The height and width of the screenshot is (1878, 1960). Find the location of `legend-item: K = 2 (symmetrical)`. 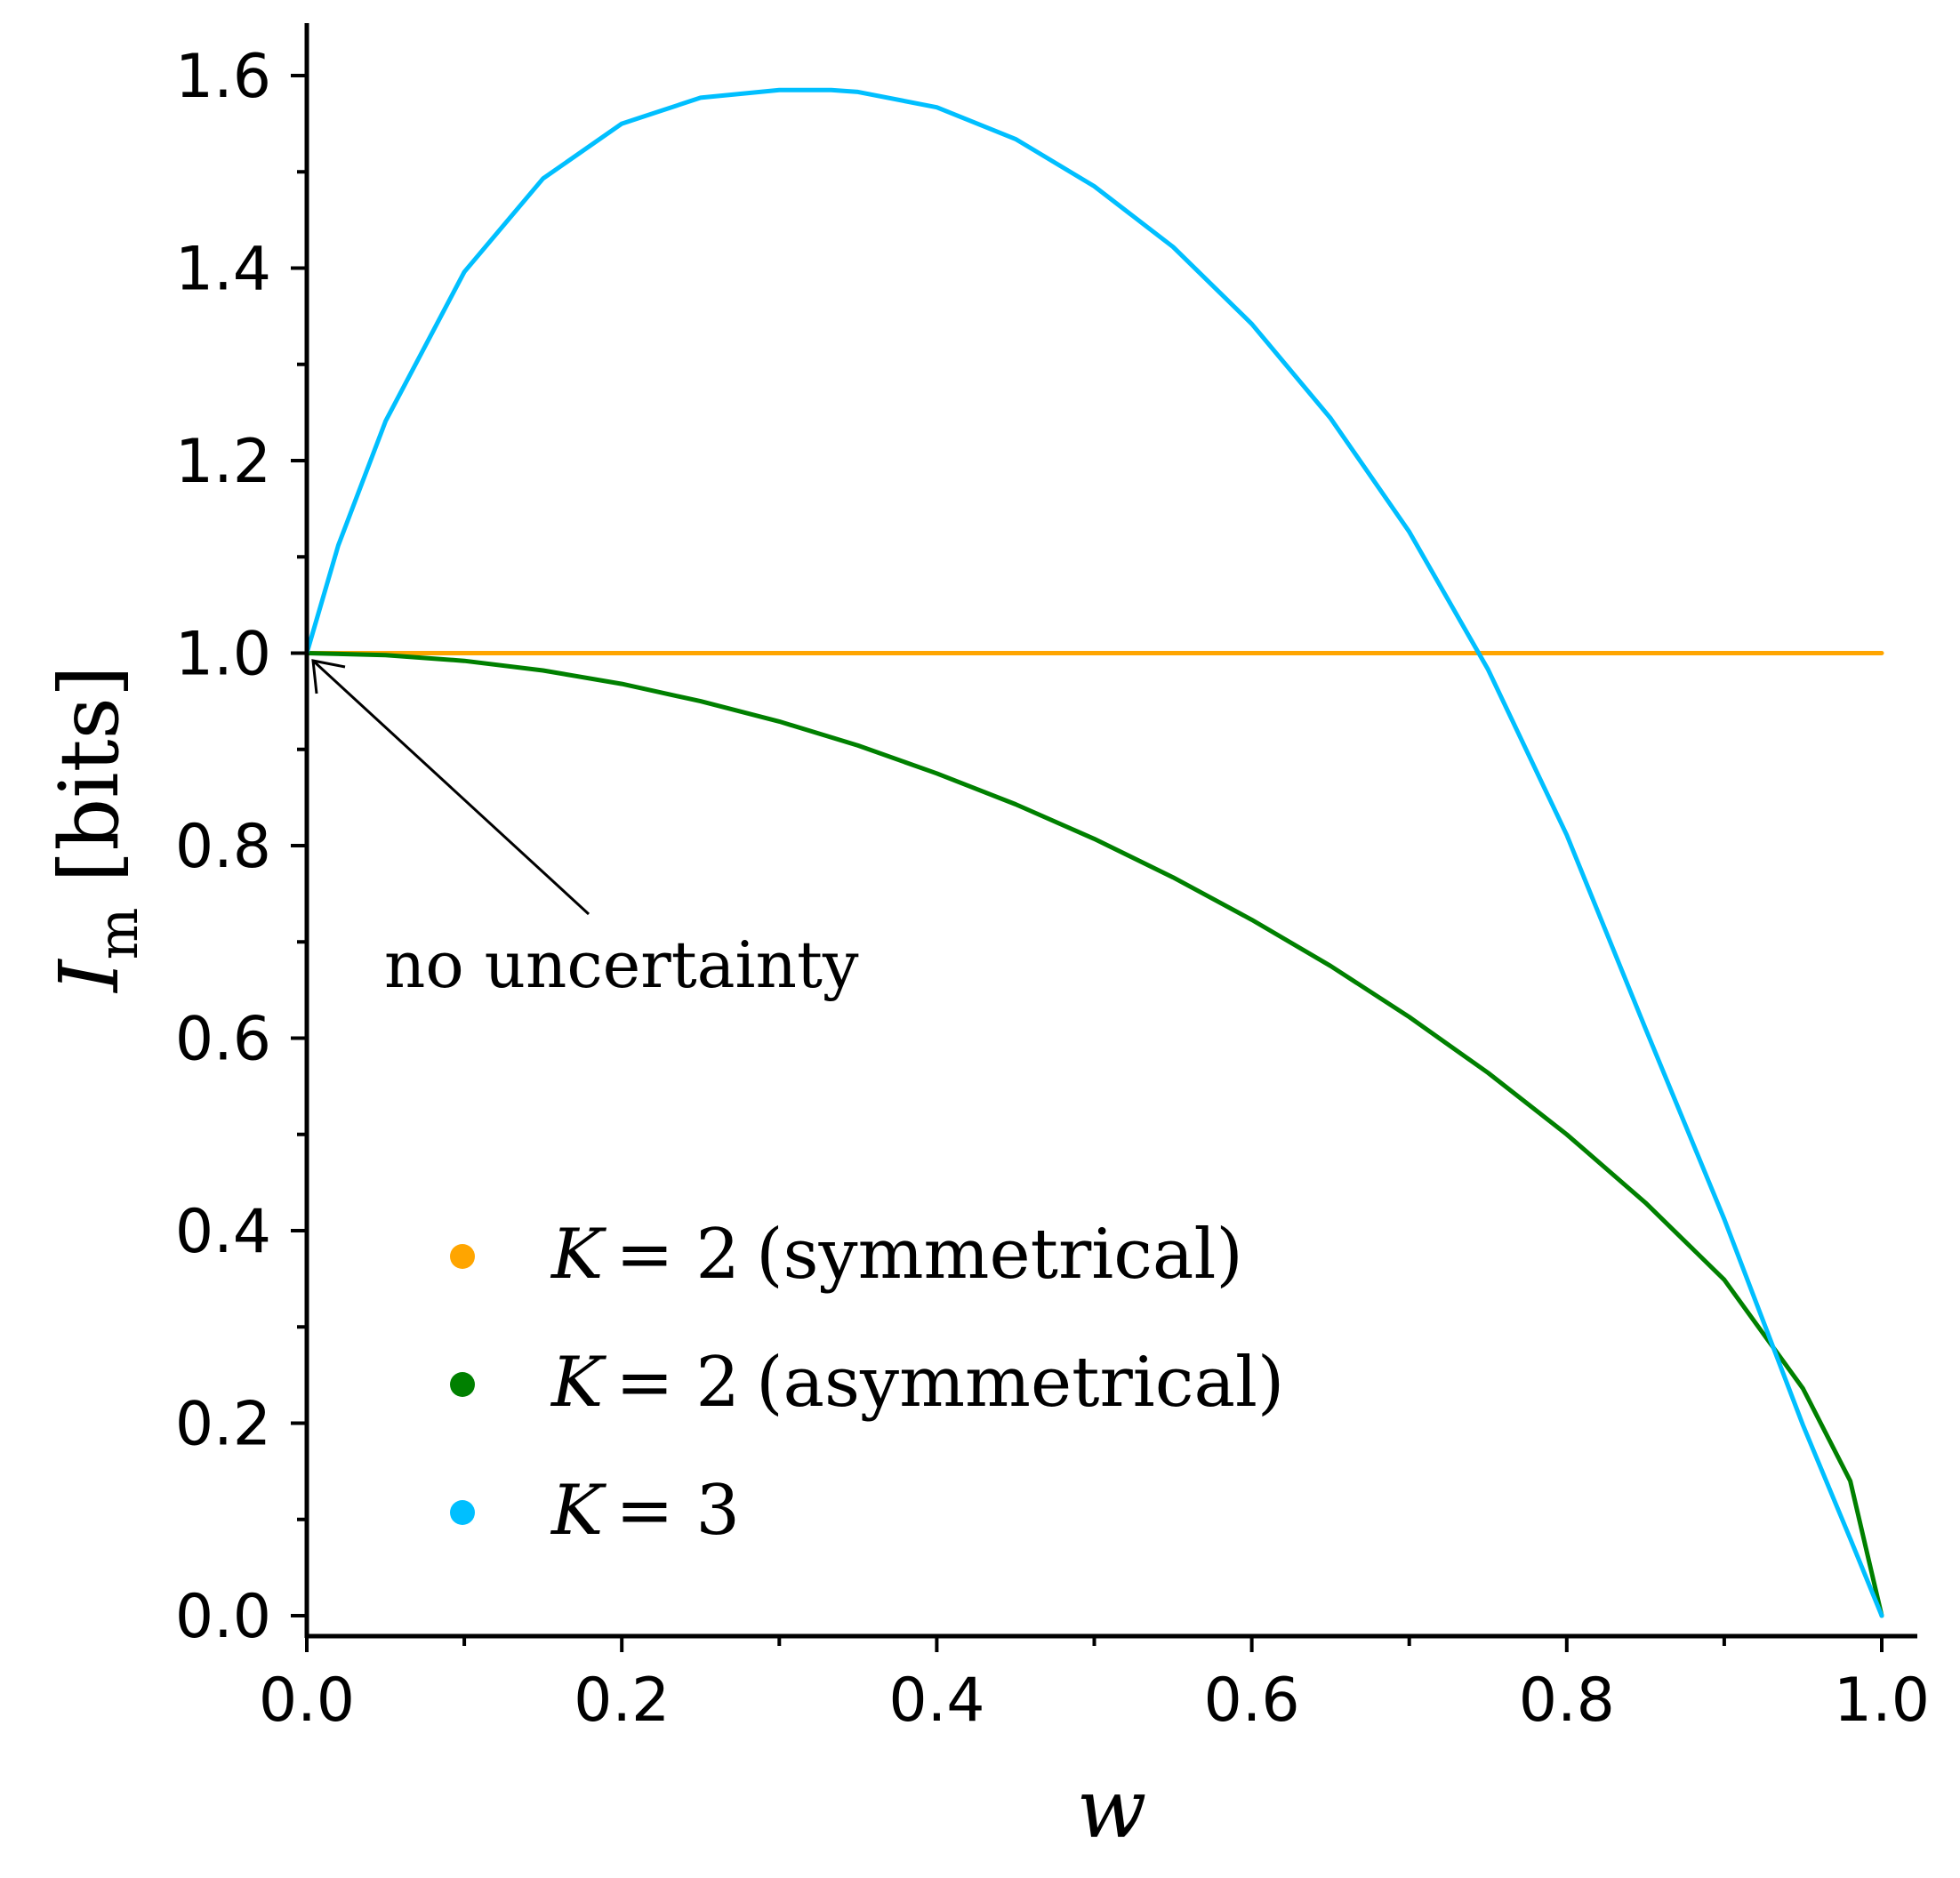

legend-item: K = 2 (symmetrical) is located at coordinates (846, 1255).